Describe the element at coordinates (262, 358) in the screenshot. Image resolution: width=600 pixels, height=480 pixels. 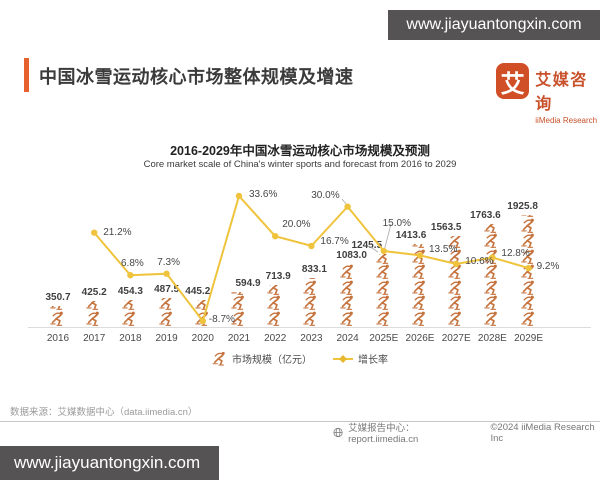
I see `legend-item-market: 市场规模（亿元）` at that location.